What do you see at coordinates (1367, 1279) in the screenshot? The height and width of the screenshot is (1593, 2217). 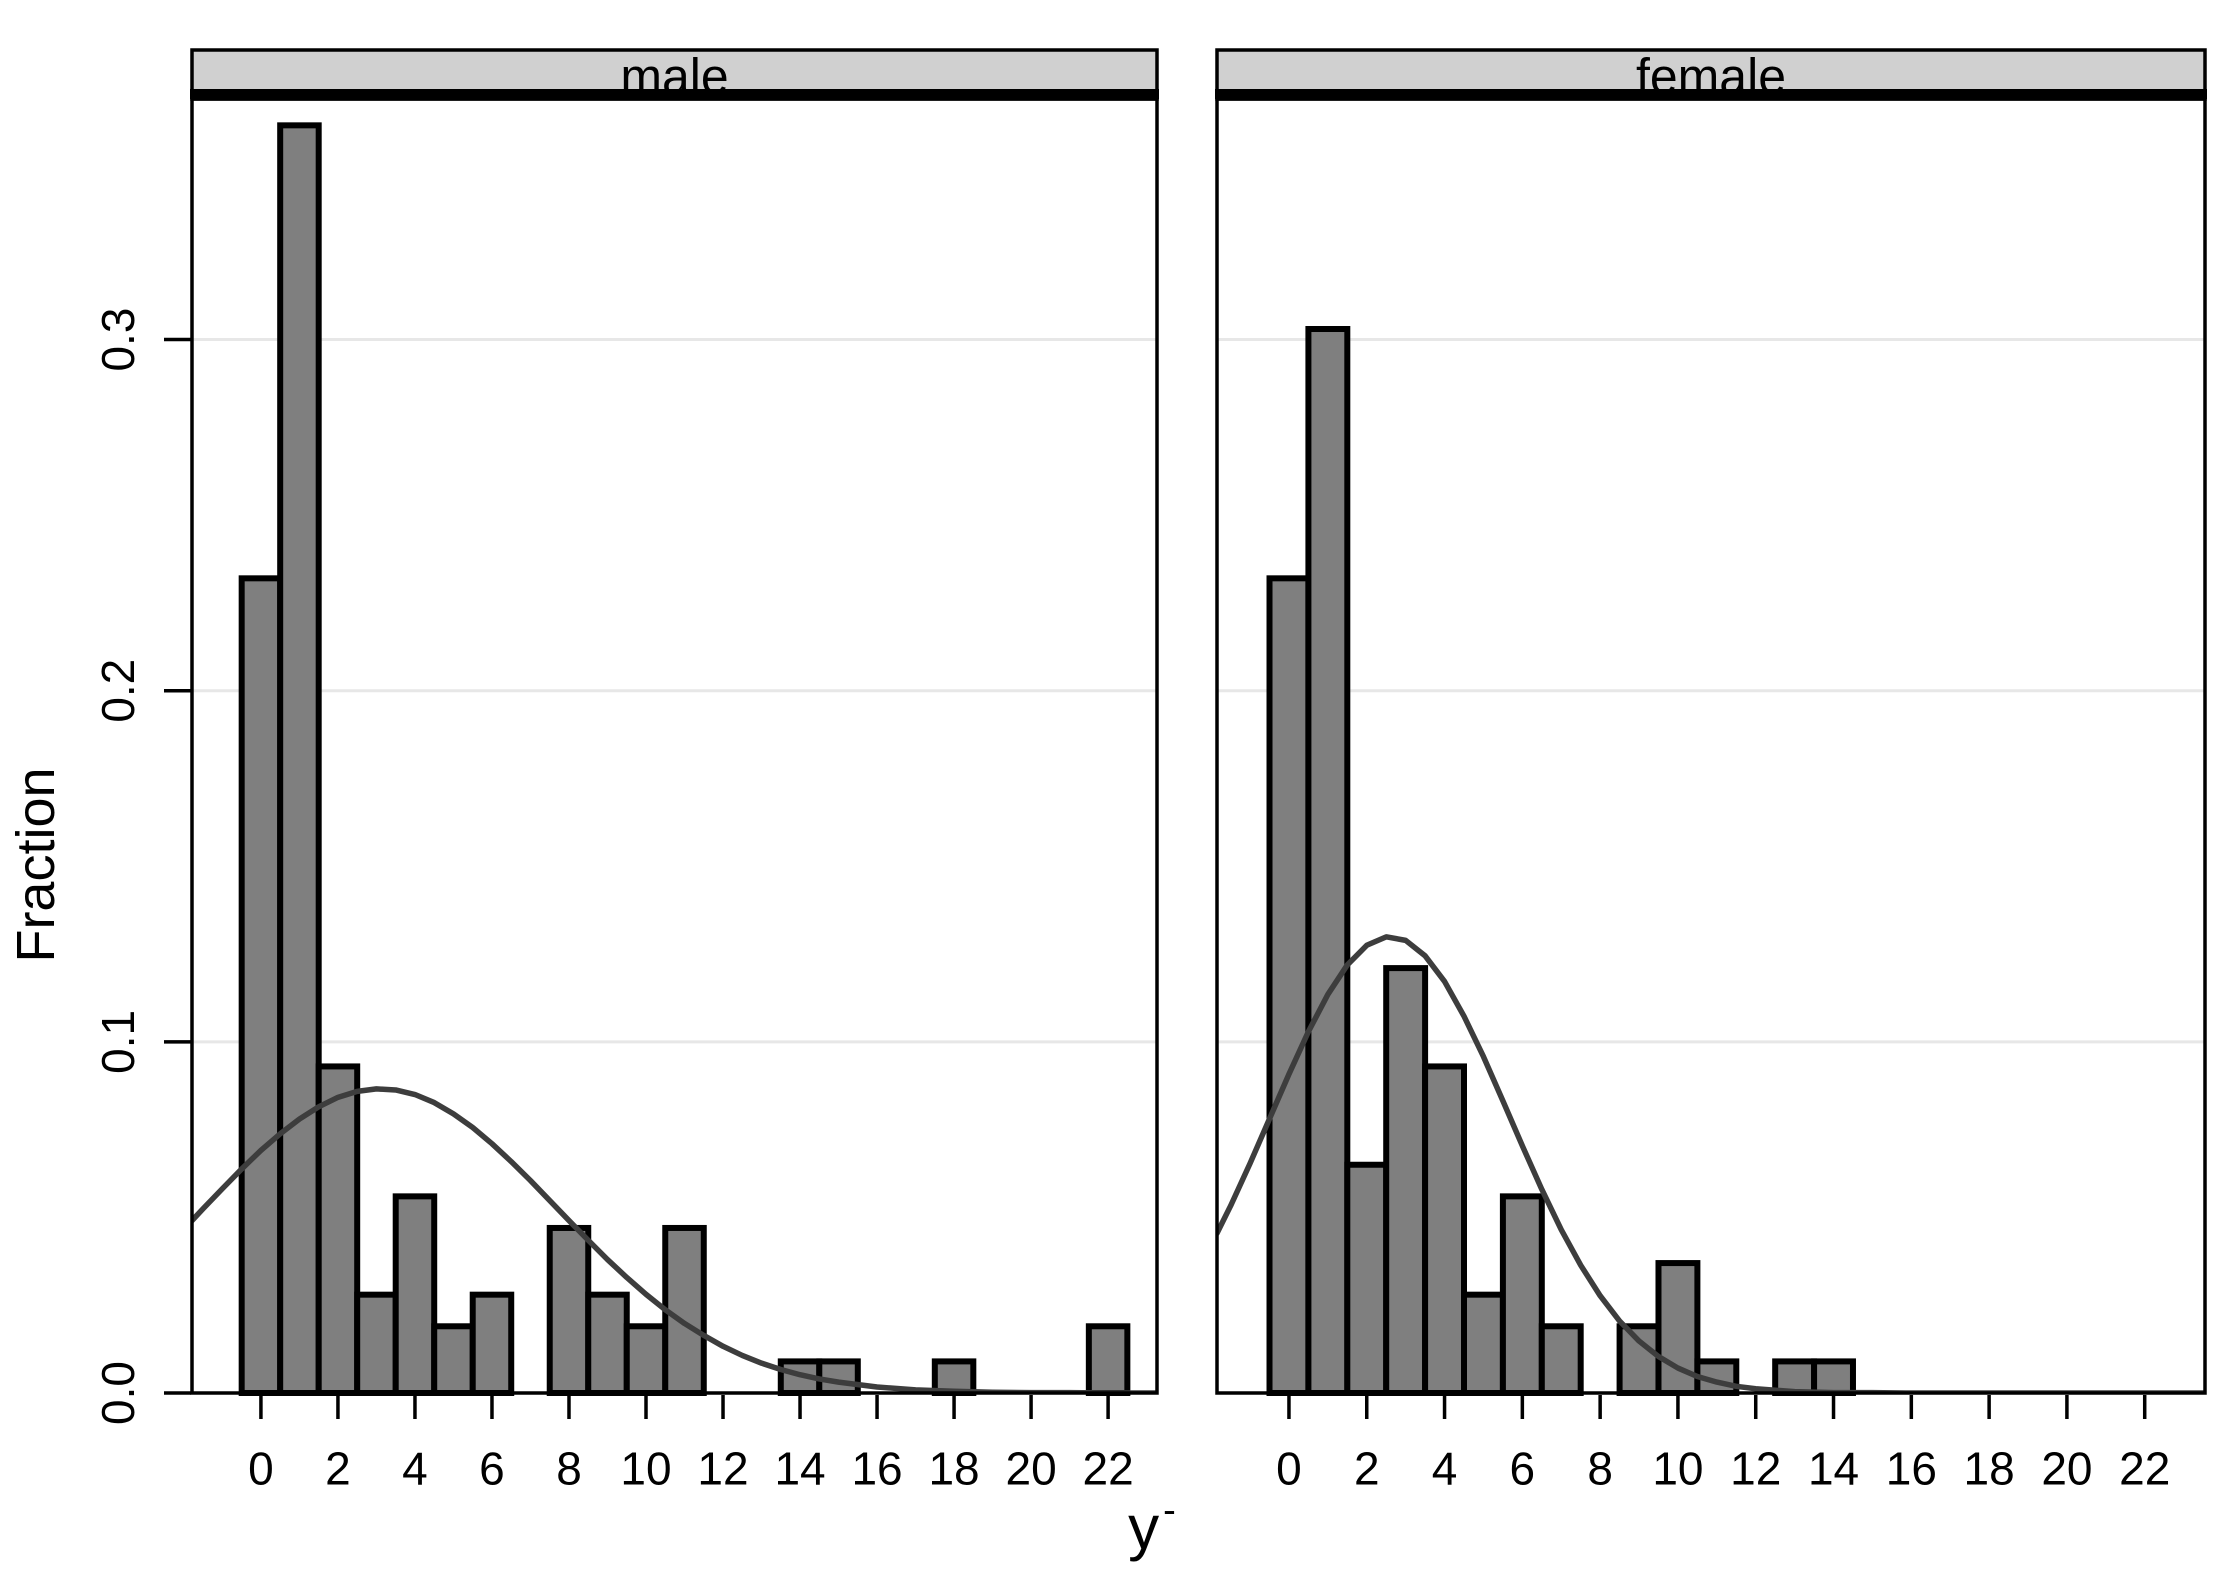 I see `bar-female-x2` at bounding box center [1367, 1279].